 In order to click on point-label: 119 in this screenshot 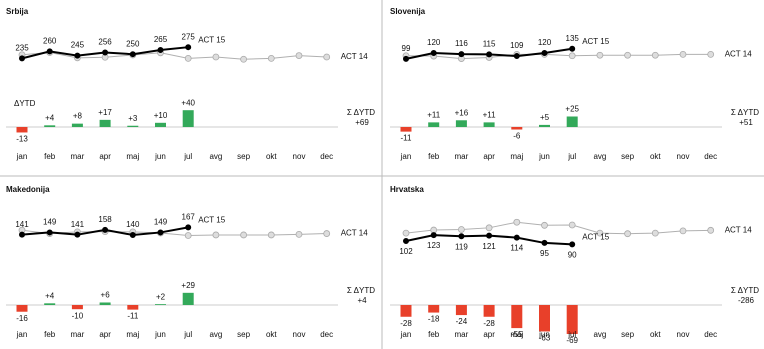, I will do `click(461, 246)`.